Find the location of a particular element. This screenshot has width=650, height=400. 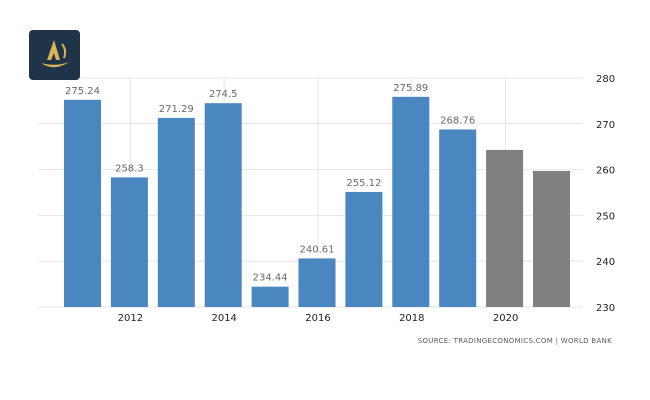

y-tick-label: 270 is located at coordinates (605, 125).